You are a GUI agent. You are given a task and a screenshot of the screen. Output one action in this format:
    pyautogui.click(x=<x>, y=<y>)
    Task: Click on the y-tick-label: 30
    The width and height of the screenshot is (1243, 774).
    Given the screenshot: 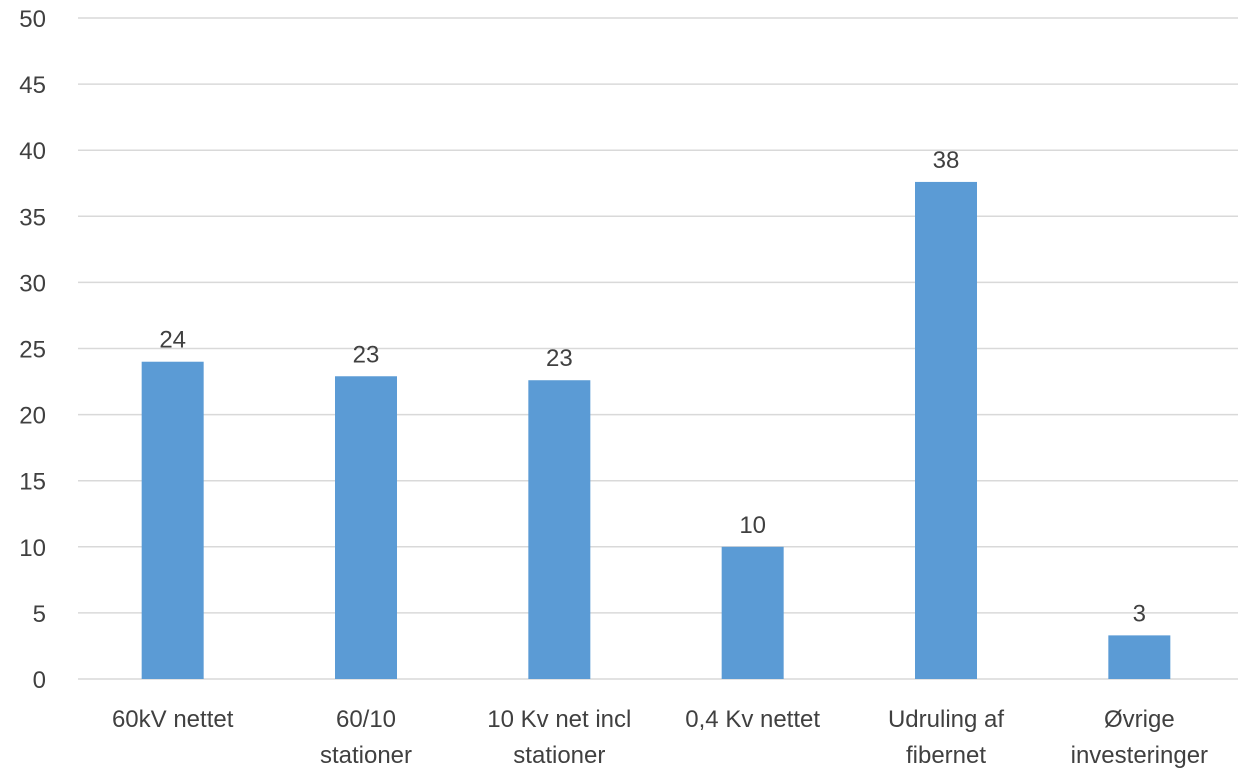 What is the action you would take?
    pyautogui.click(x=32, y=283)
    